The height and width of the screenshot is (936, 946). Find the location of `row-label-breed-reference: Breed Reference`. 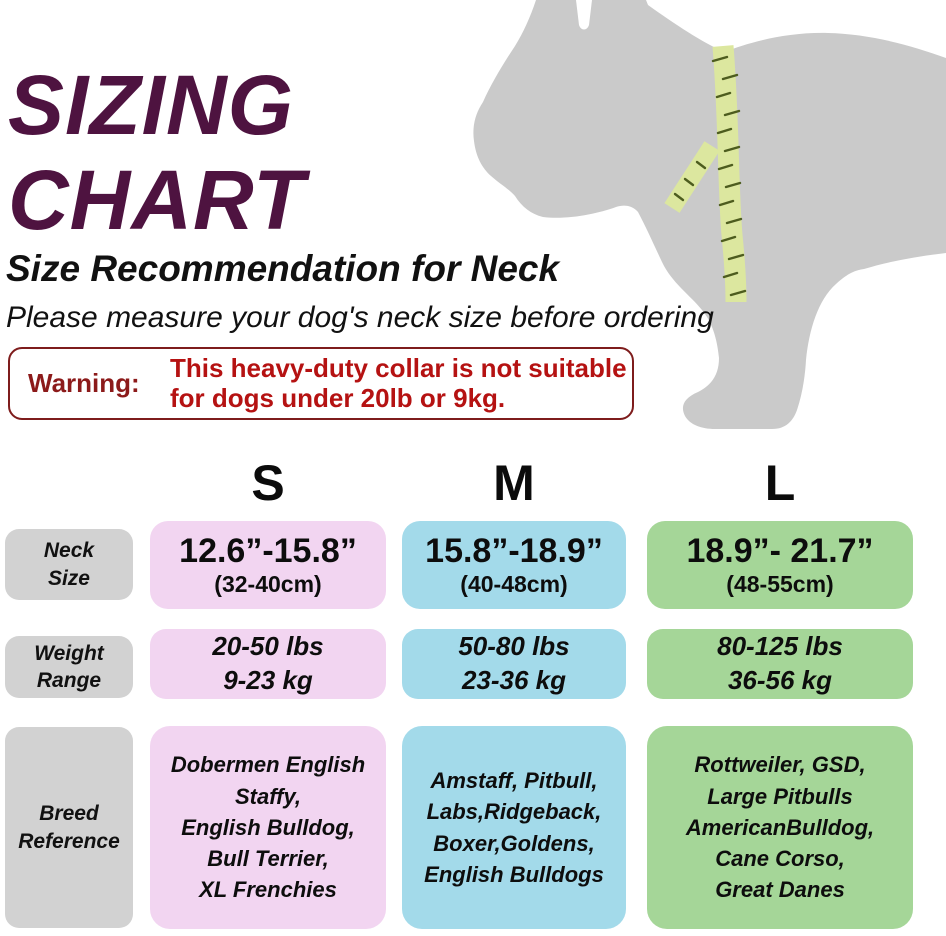

row-label-breed-reference: Breed Reference is located at coordinates (69, 827).